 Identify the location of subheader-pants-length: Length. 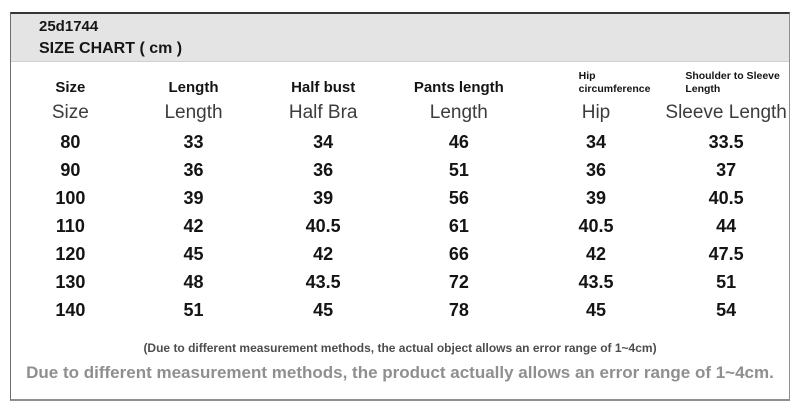
(458, 112).